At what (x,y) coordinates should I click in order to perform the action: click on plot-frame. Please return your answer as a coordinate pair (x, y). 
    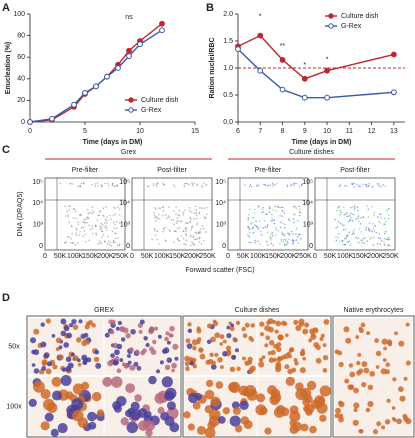
    Looking at the image, I should click on (85, 214).